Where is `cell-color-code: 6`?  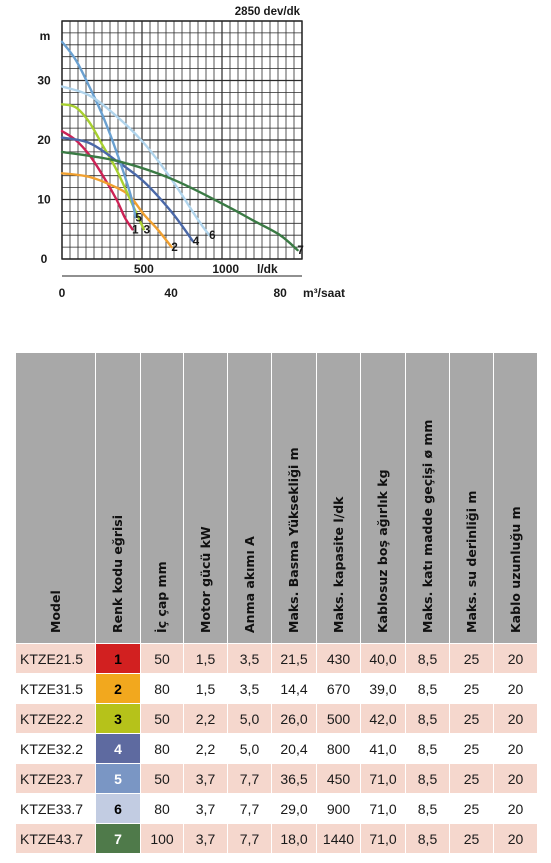
cell-color-code: 6 is located at coordinates (118, 808).